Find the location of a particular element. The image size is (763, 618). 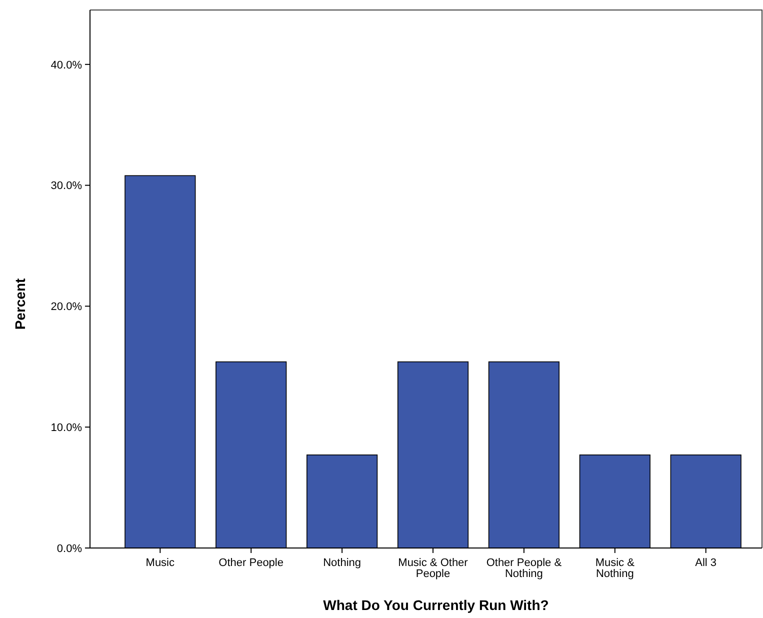

y-tick-label: 30.0% is located at coordinates (66, 186).